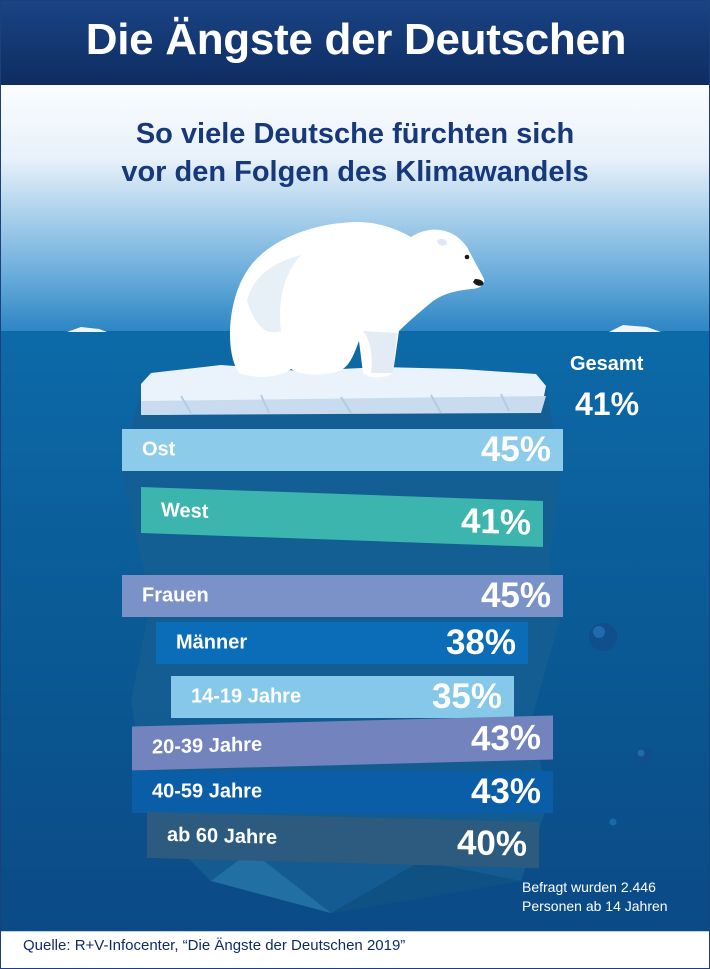 This screenshot has height=969, width=710. What do you see at coordinates (595, 906) in the screenshot?
I see `survey-note-line-2: Personen ab 14 Jahren` at bounding box center [595, 906].